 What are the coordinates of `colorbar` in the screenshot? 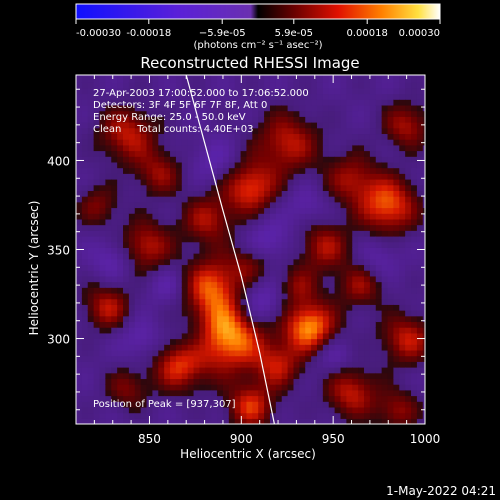 It's located at (258, 11).